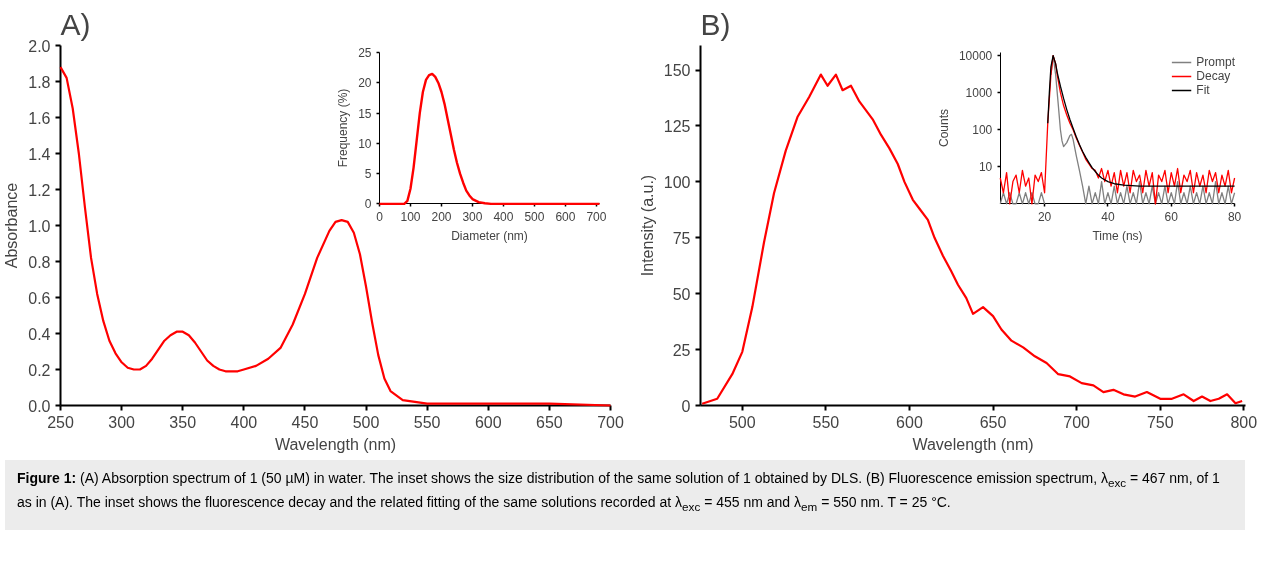  I want to click on y-tick-label: 0.4, so click(39, 334).